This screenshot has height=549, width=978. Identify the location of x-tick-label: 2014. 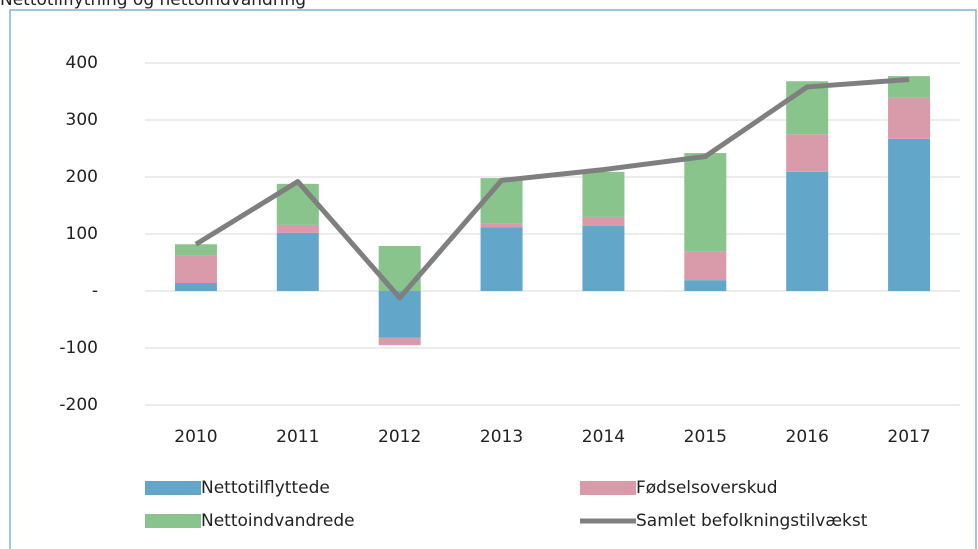
(603, 437).